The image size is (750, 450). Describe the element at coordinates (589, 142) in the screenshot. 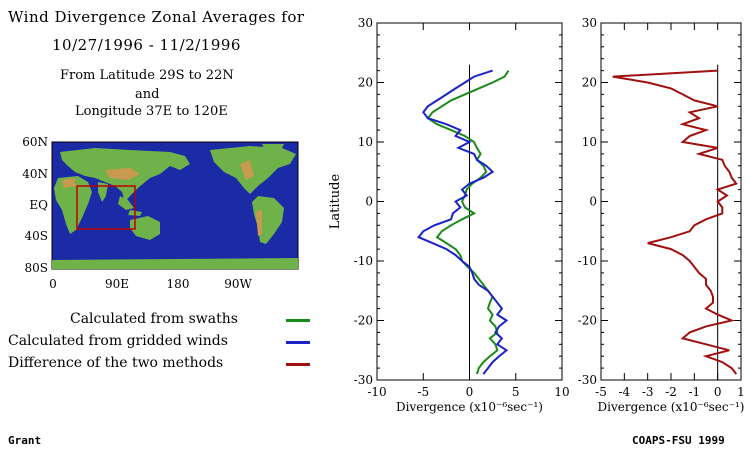

I see `chart2-ytick-label: 10` at that location.